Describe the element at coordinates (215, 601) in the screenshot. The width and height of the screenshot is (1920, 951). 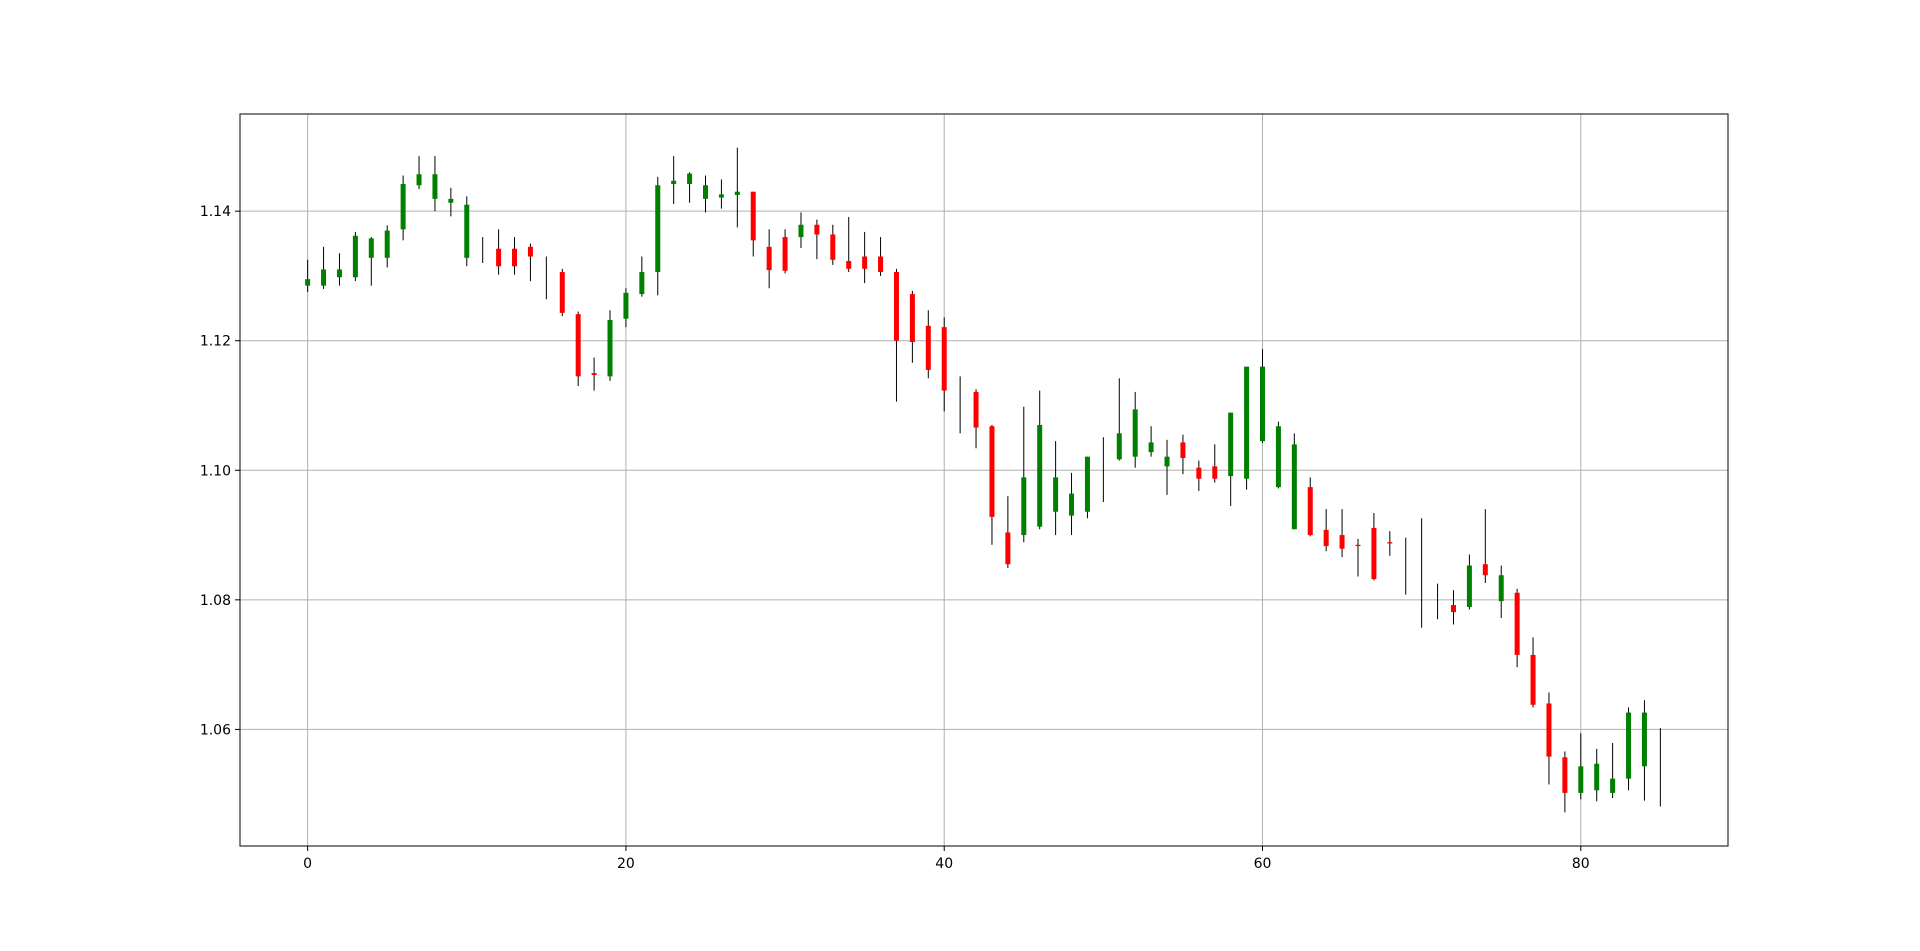
I see `y-tick-label: 1.08` at that location.